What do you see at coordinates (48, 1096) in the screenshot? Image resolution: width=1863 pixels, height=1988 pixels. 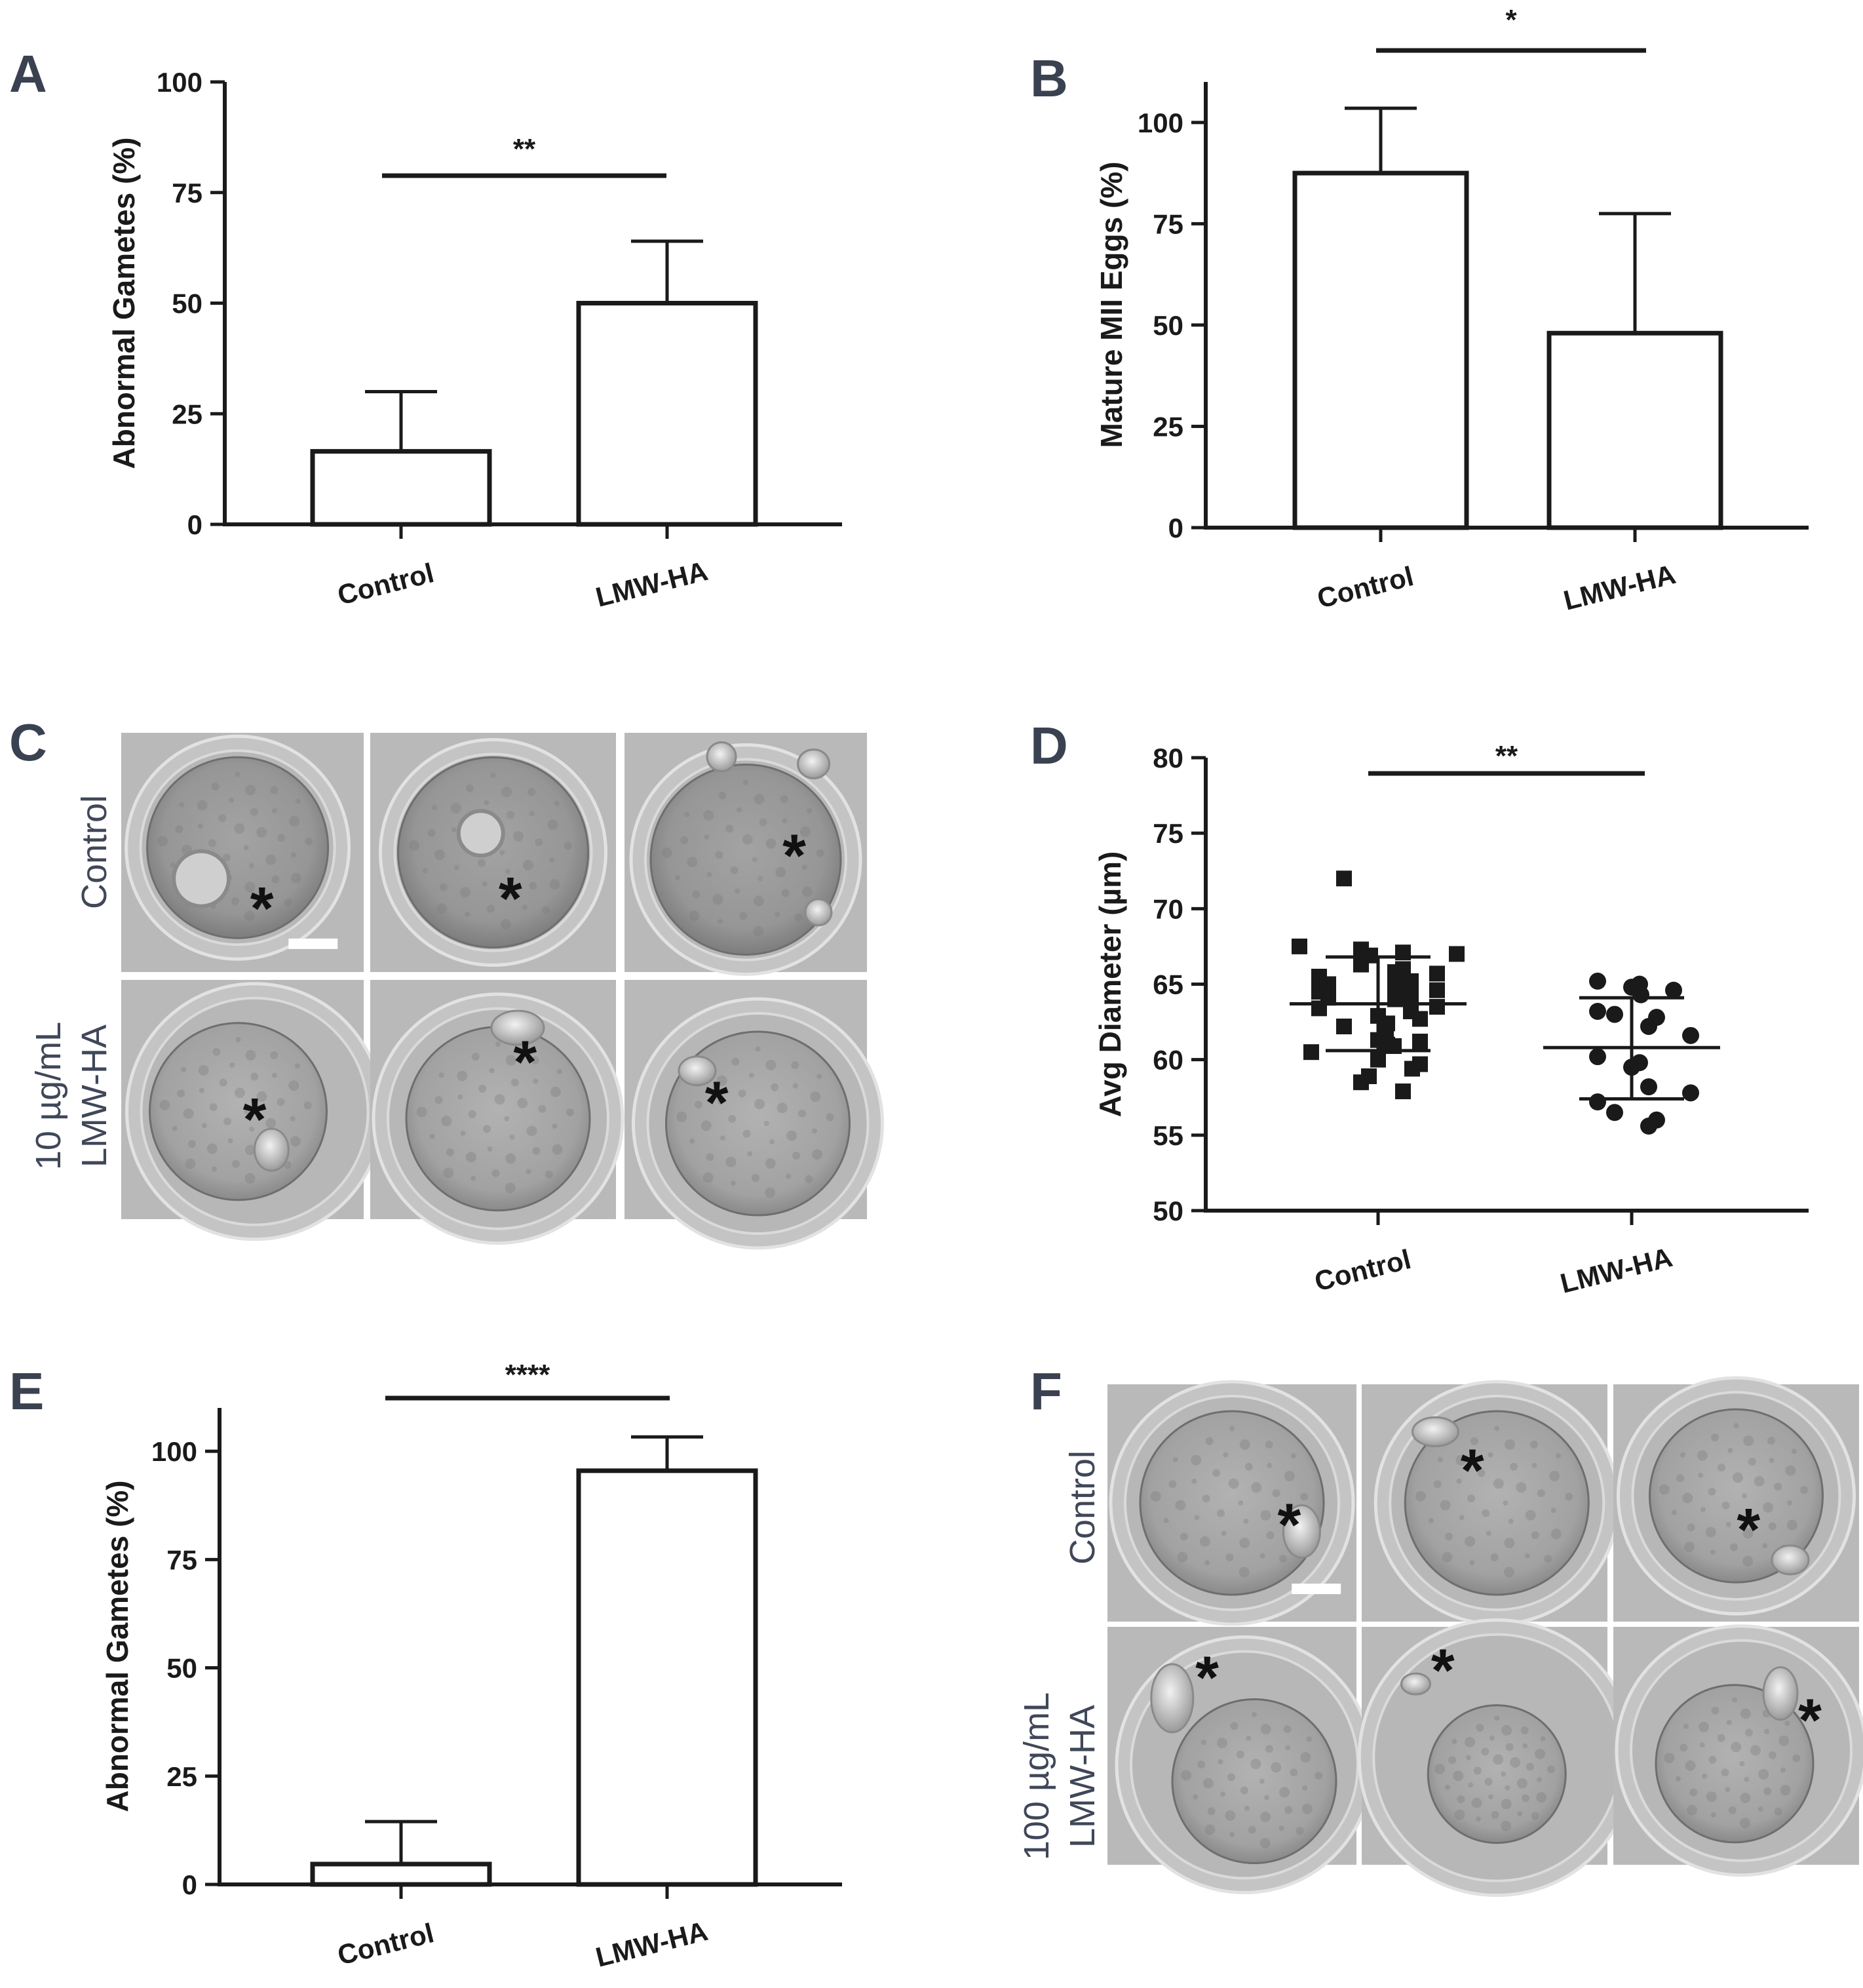 I see `row-label-c-dose: 10 µg/mL` at bounding box center [48, 1096].